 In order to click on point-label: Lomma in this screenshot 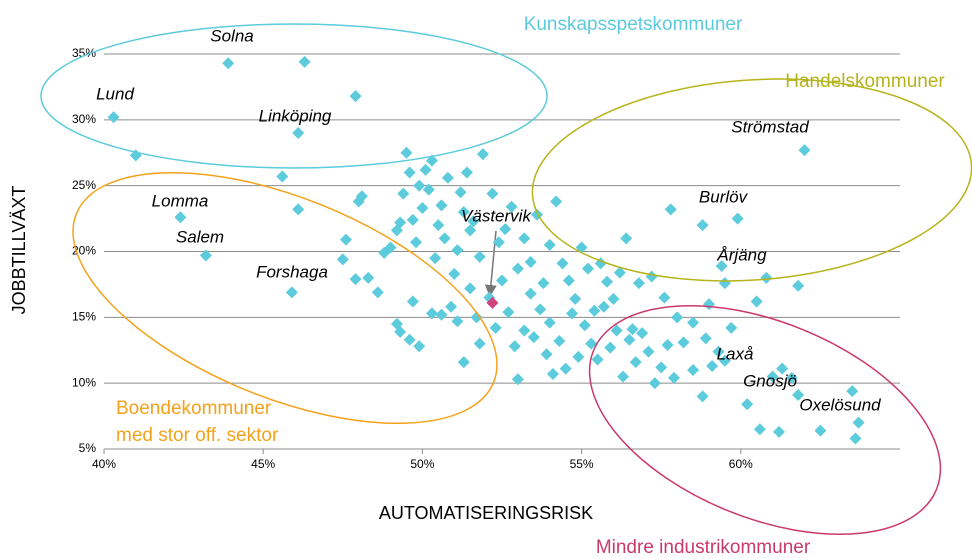, I will do `click(180, 200)`.